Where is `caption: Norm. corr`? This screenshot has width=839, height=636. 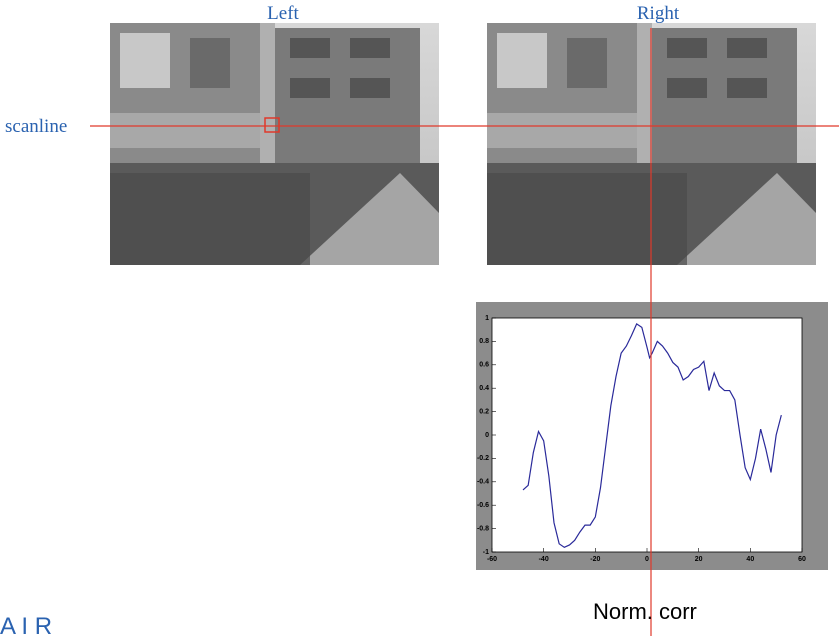
caption: Norm. corr is located at coordinates (645, 611).